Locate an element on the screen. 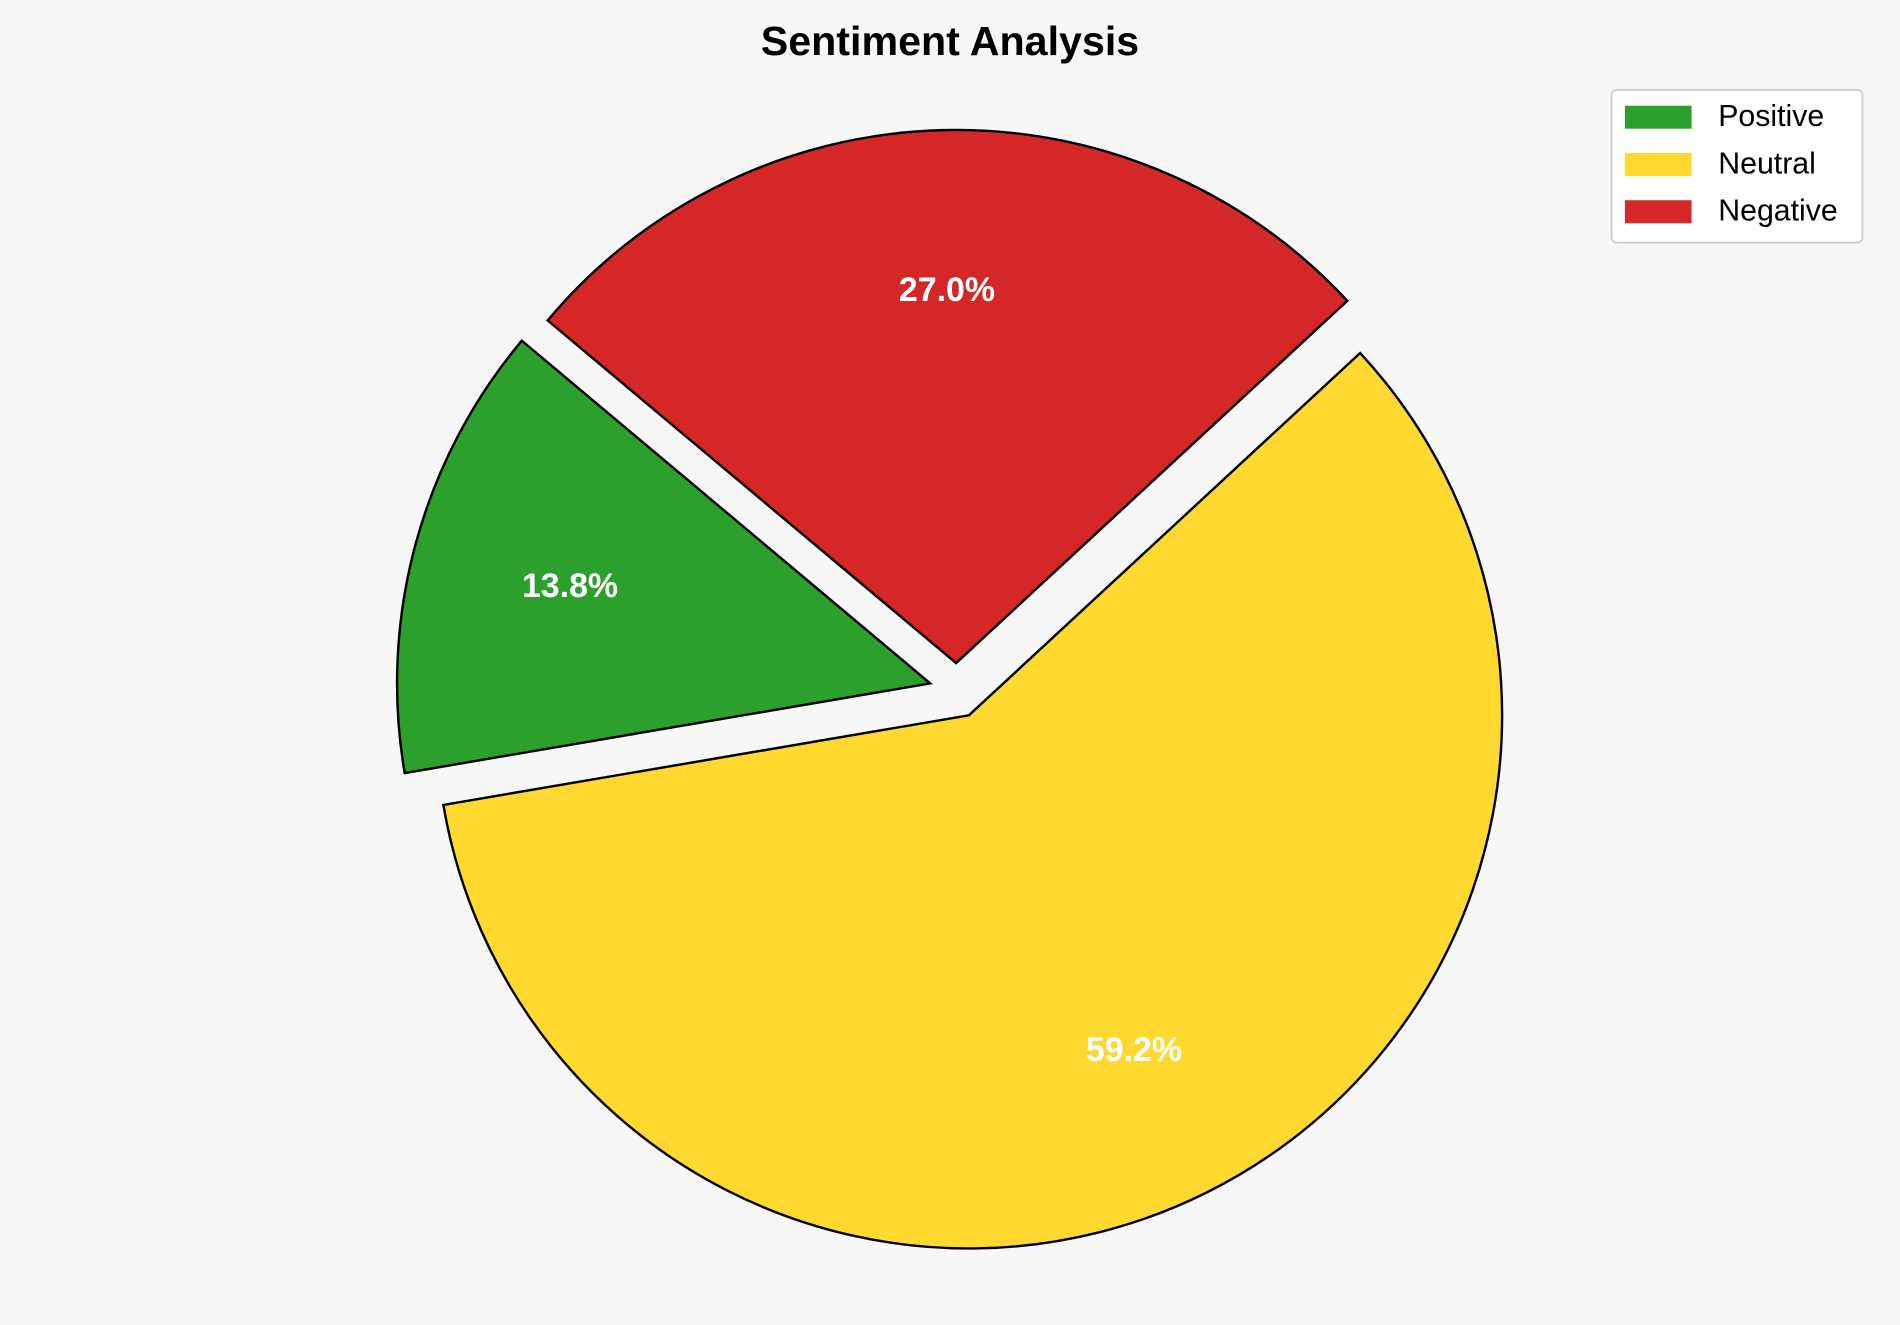 The image size is (1900, 1325). legend-label: Negative is located at coordinates (1778, 211).